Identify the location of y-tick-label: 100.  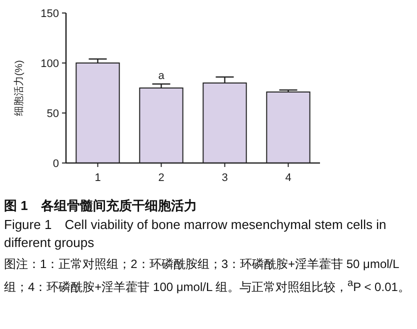
(49, 64).